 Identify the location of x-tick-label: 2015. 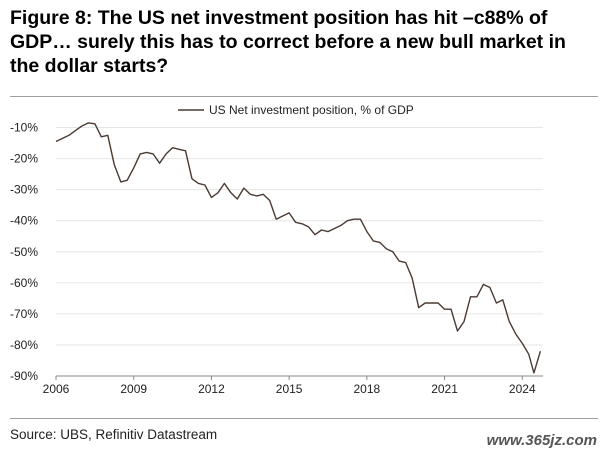
(289, 389).